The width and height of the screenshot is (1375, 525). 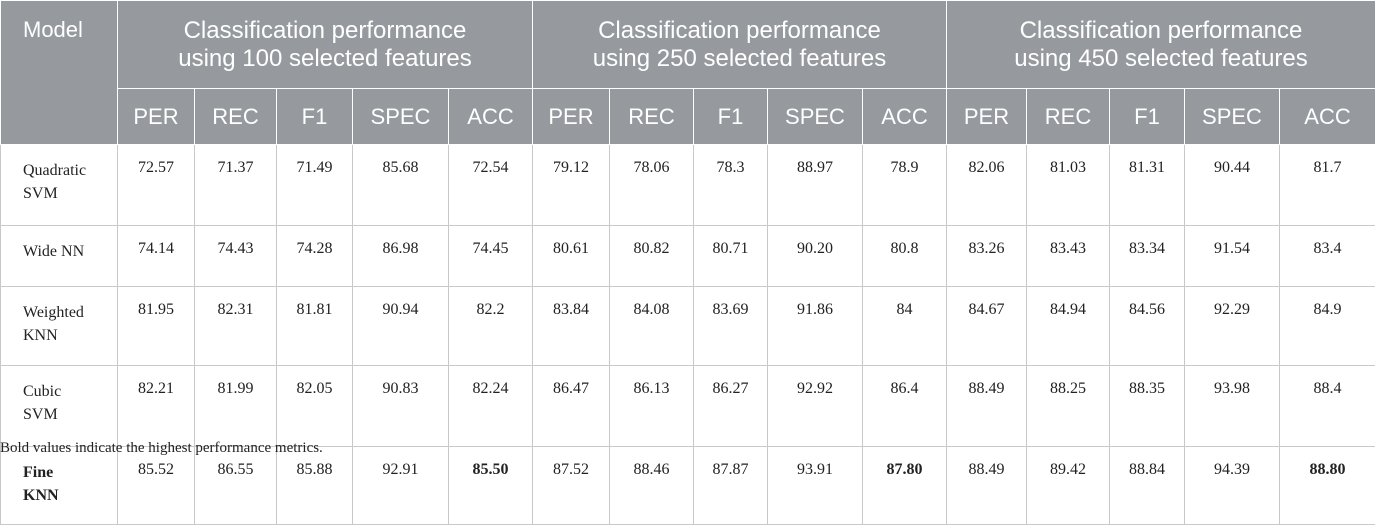 I want to click on value-cell: 85.88, so click(x=315, y=486).